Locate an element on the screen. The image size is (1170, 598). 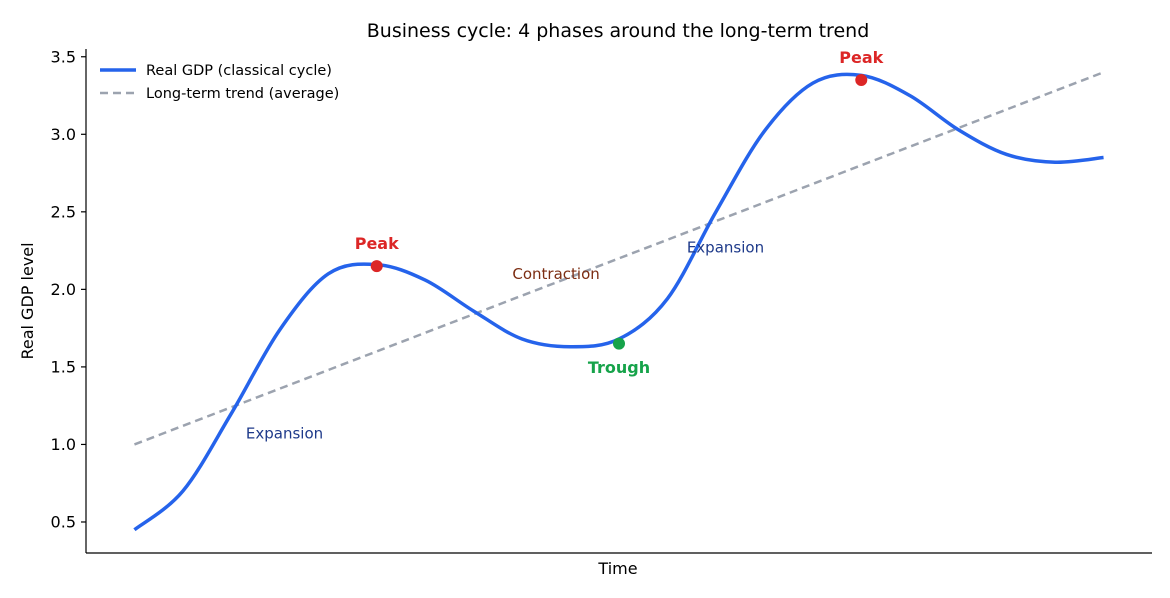
x-axis-label: Time is located at coordinates (617, 568).